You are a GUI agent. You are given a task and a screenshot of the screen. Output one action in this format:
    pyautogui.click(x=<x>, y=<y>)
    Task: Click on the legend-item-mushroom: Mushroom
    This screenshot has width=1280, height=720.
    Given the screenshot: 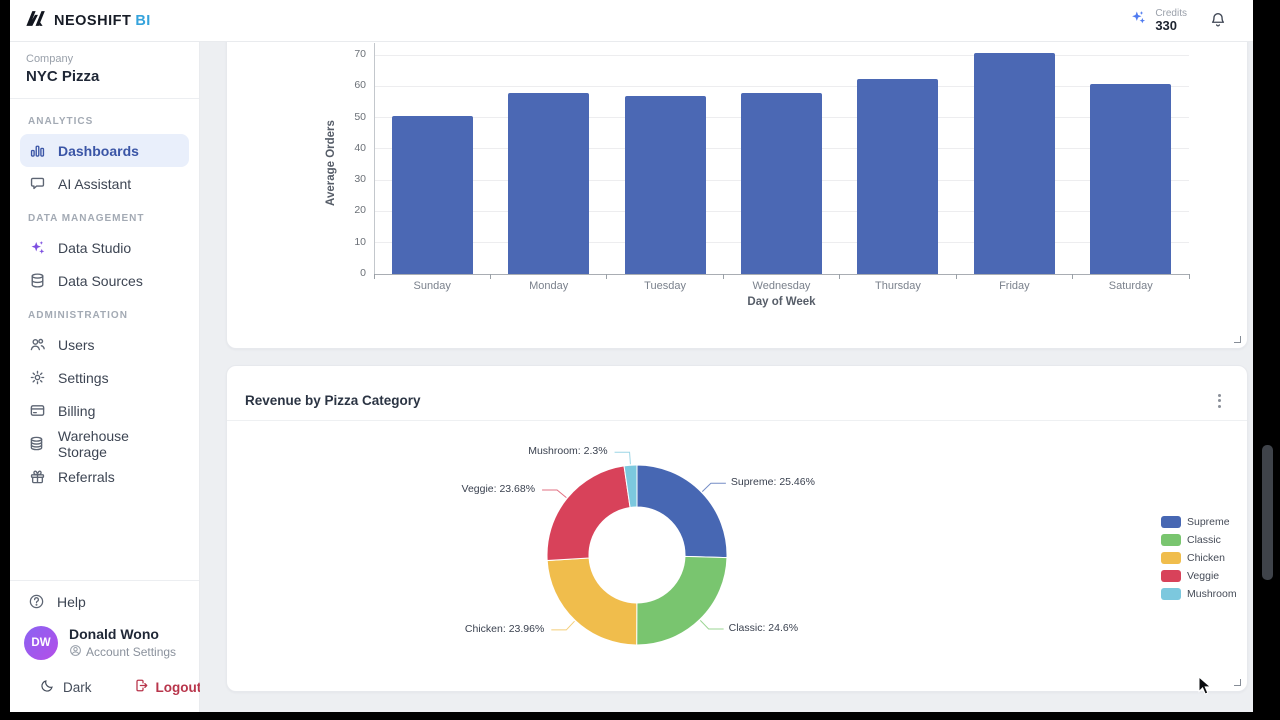 What is the action you would take?
    pyautogui.click(x=1199, y=594)
    